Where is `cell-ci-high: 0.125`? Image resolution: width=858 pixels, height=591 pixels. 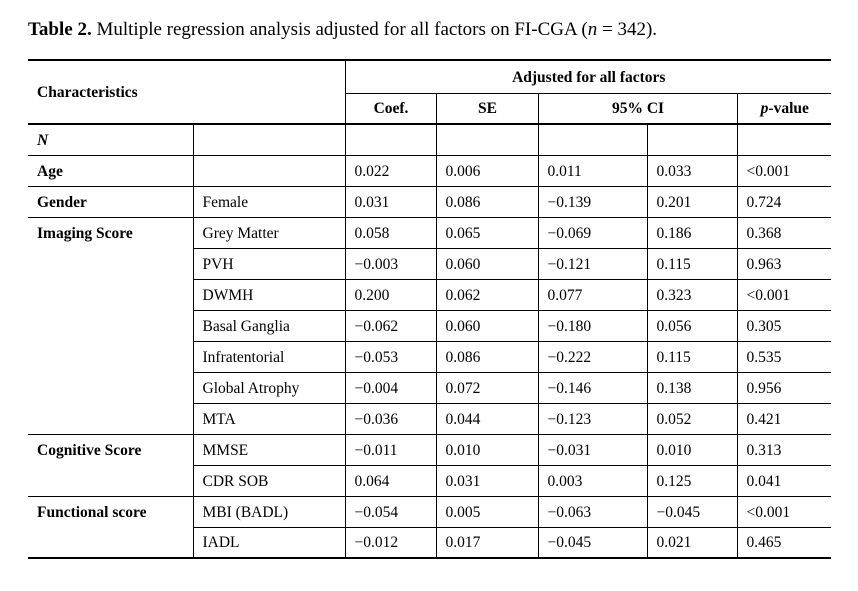
cell-ci-high: 0.125 is located at coordinates (692, 480).